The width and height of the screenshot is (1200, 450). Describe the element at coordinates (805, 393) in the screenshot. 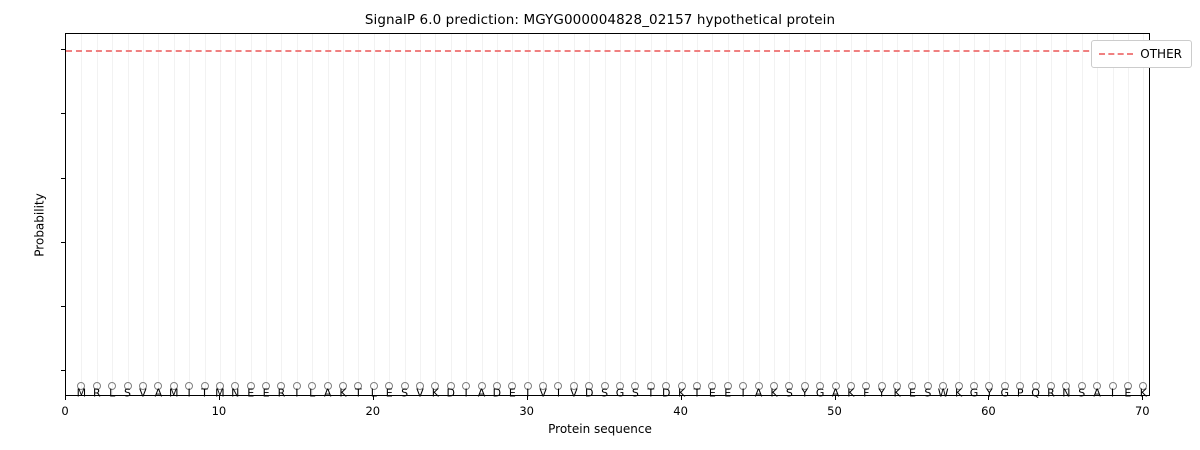

I see `residue-label: Y` at that location.